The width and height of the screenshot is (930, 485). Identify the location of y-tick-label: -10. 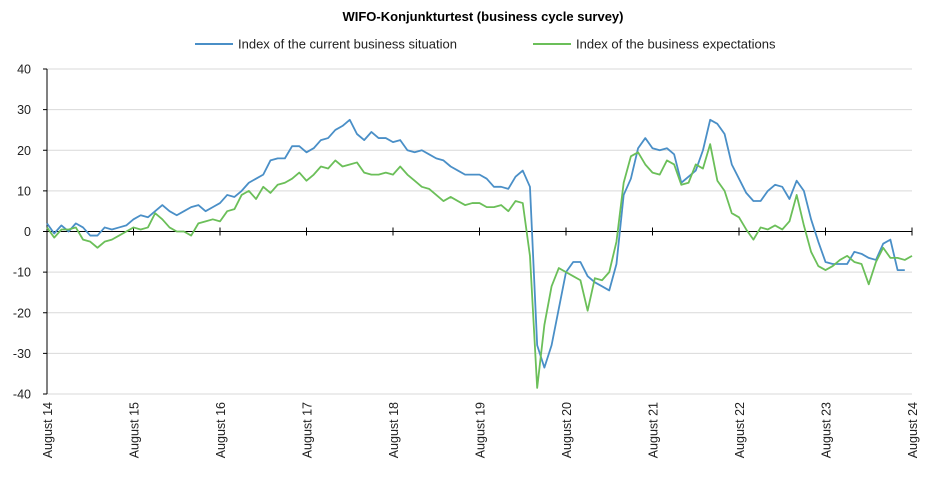
(22, 273).